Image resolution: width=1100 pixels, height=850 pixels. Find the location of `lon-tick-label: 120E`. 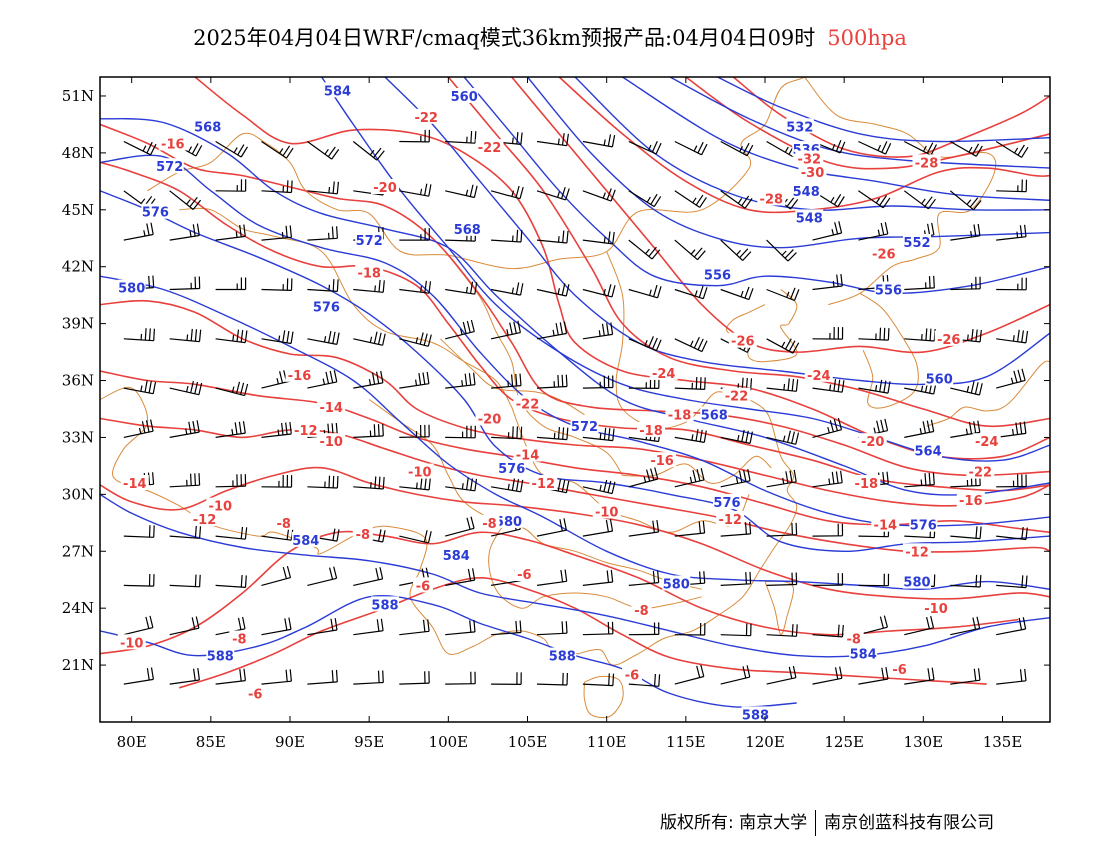

lon-tick-label: 120E is located at coordinates (765, 742).